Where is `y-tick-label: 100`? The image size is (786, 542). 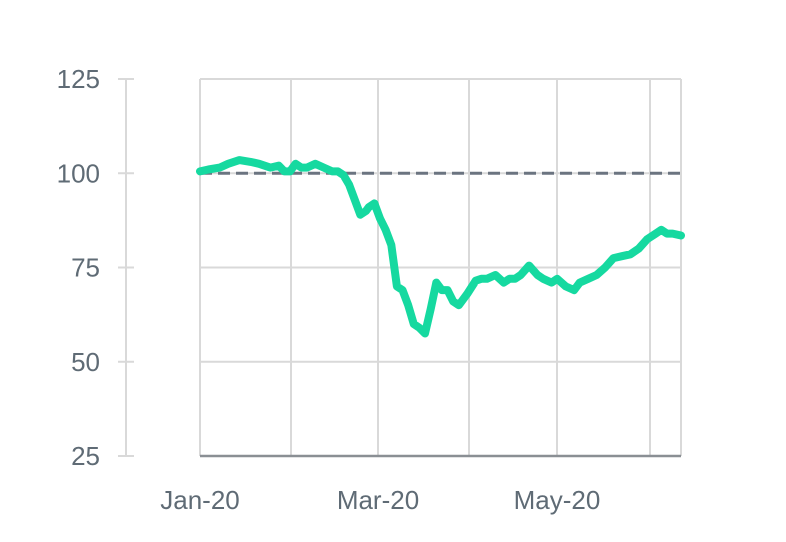 y-tick-label: 100 is located at coordinates (78, 173).